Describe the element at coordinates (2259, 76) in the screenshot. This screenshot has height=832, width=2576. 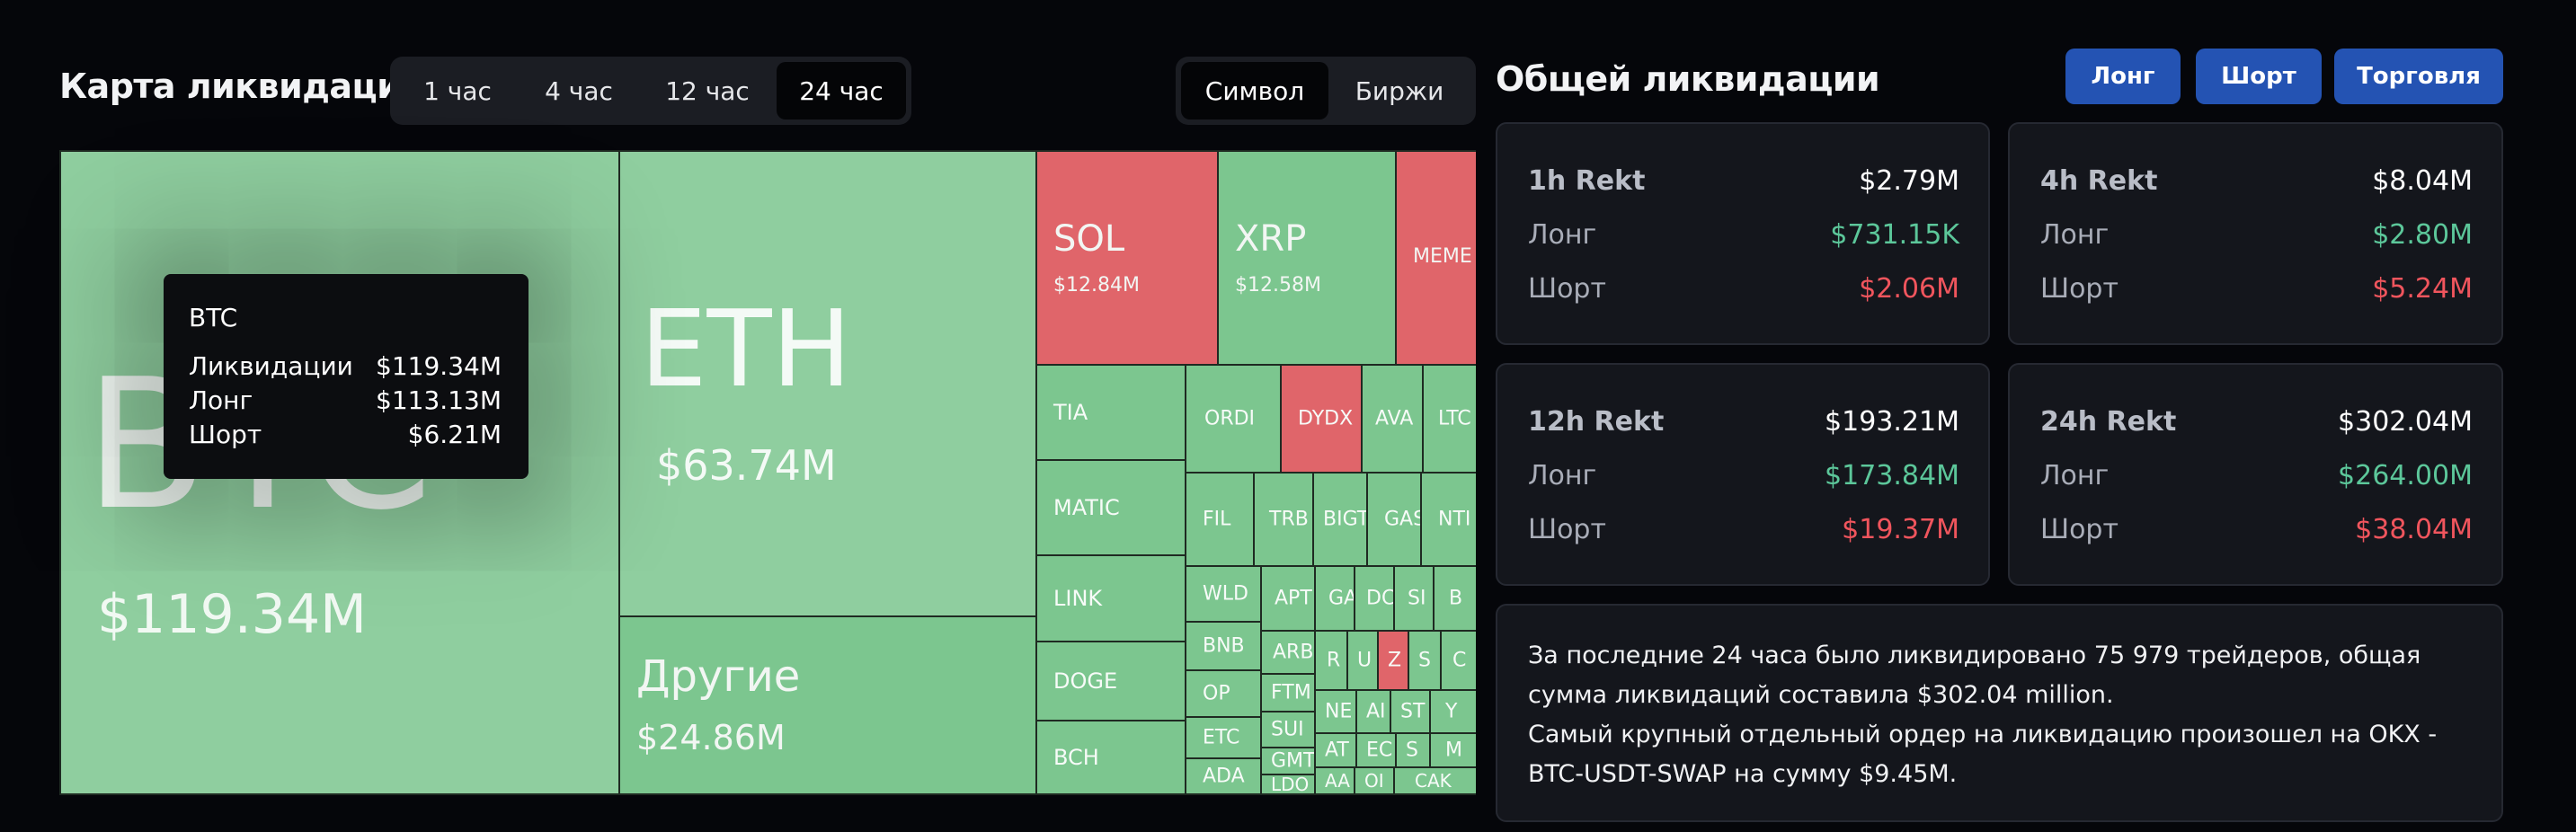
I see `short-button: Шорт` at that location.